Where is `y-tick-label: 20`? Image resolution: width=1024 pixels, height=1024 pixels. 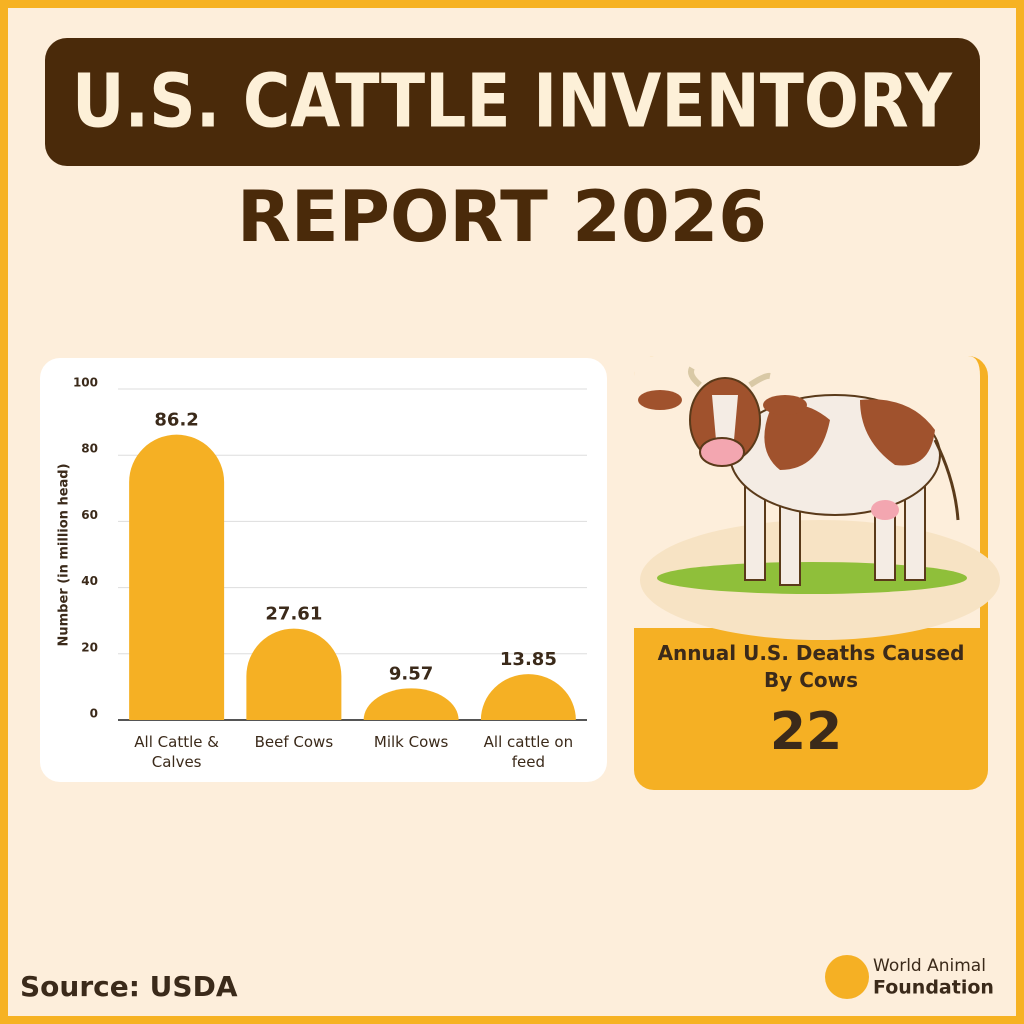 y-tick-label: 20 is located at coordinates (89, 647).